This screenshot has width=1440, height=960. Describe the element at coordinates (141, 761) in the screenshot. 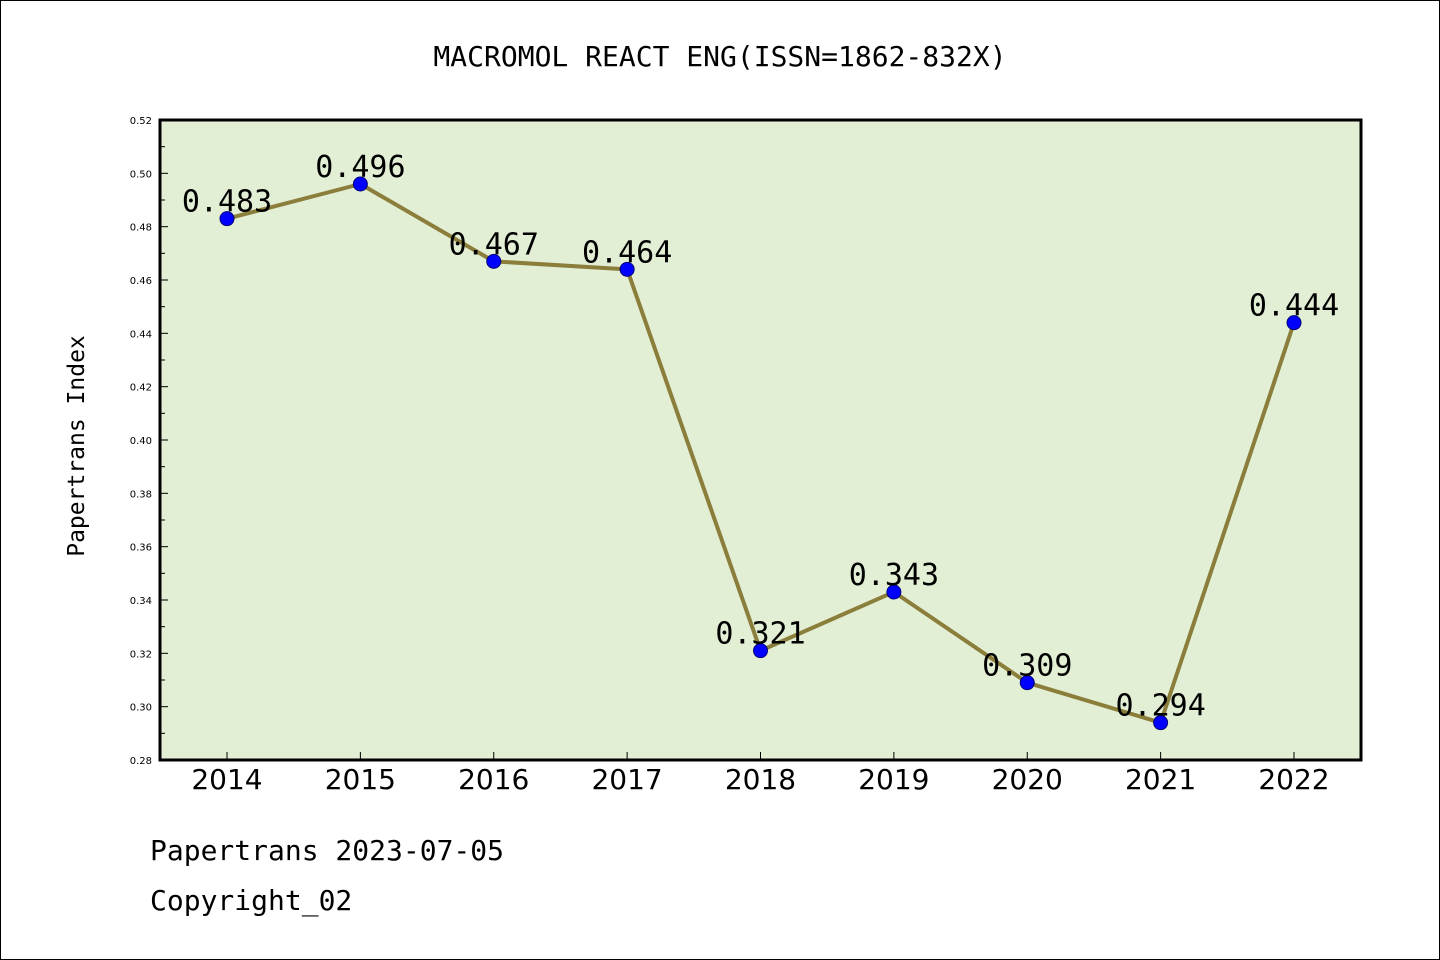

I see `y-tick-label: 0.28` at that location.